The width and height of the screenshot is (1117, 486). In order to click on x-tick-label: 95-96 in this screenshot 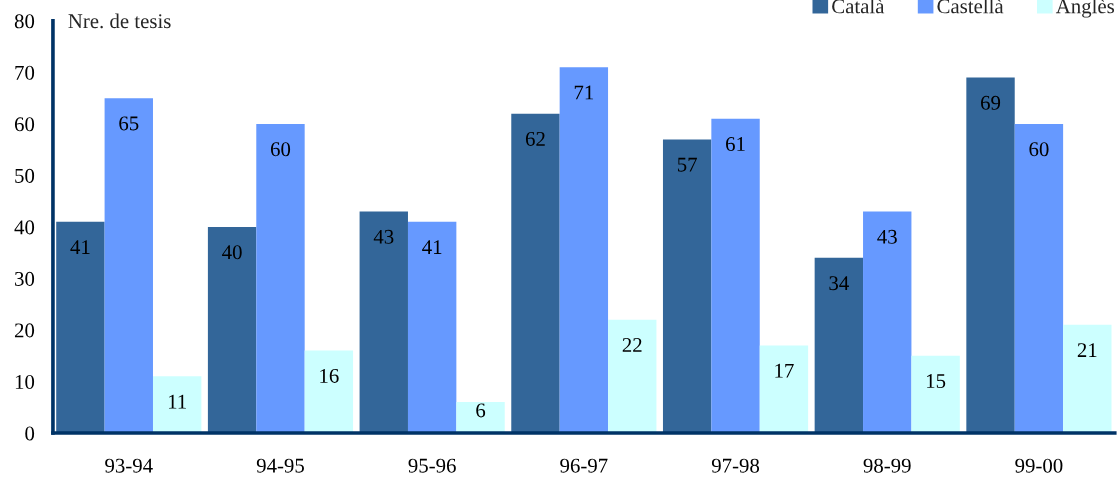, I will do `click(432, 465)`.